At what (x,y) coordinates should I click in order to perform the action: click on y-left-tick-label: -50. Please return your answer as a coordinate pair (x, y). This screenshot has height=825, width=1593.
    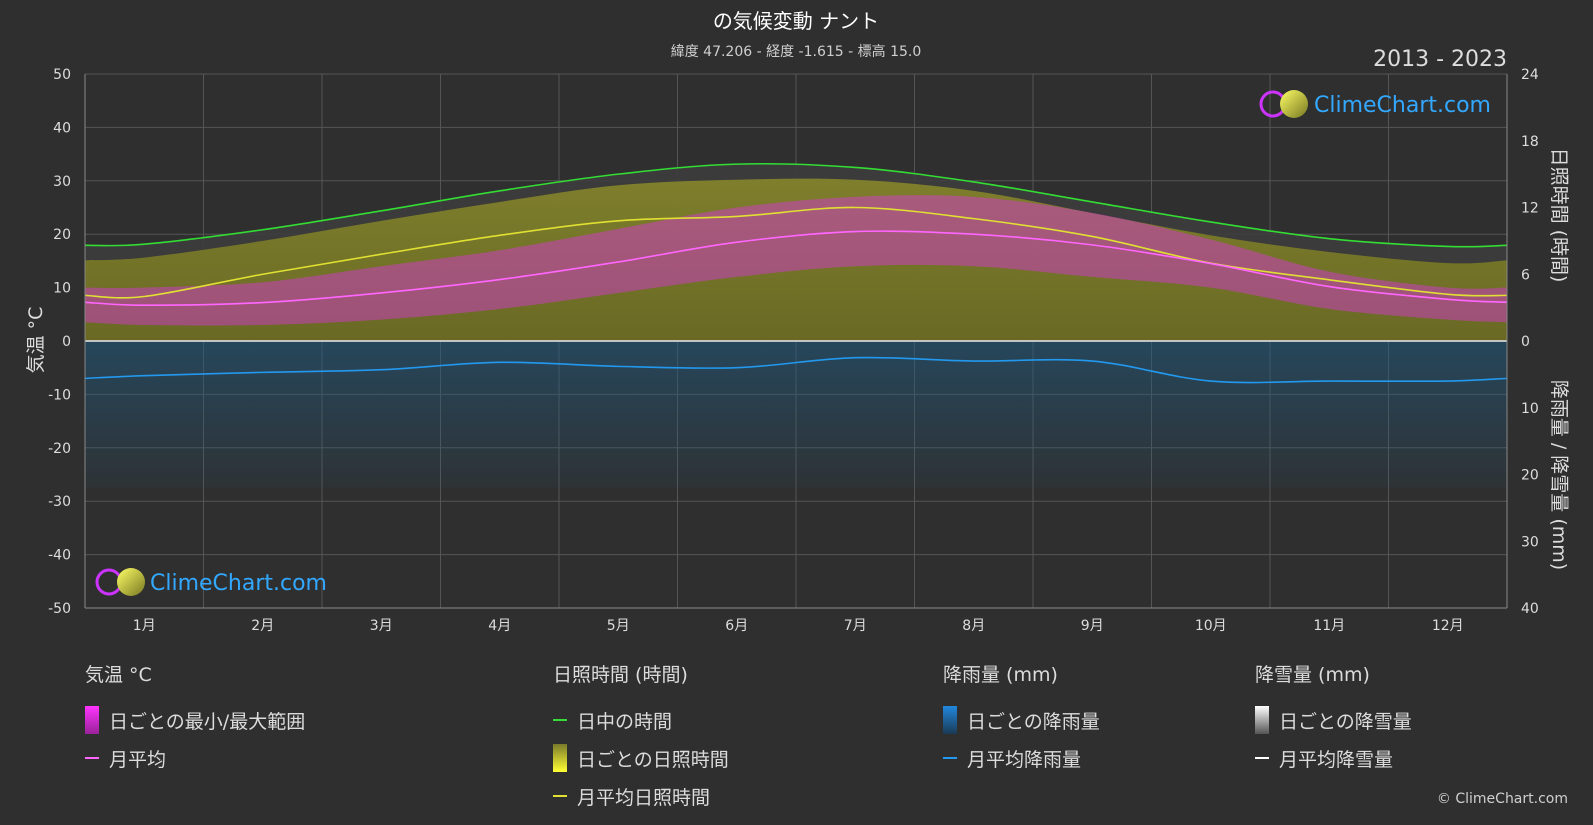
    Looking at the image, I should click on (59, 609).